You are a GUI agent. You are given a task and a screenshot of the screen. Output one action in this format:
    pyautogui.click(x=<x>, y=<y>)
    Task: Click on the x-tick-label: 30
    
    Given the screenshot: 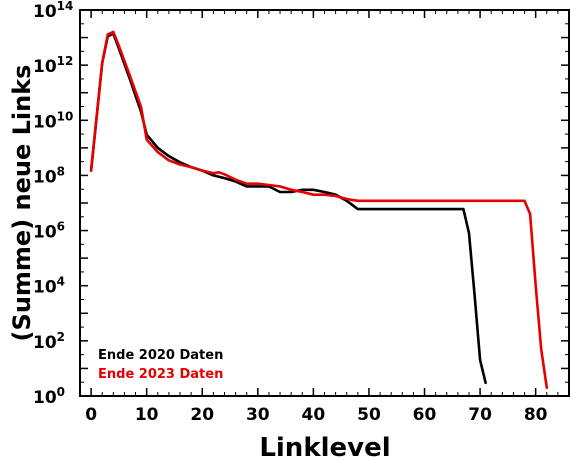 What is the action you would take?
    pyautogui.click(x=258, y=415)
    